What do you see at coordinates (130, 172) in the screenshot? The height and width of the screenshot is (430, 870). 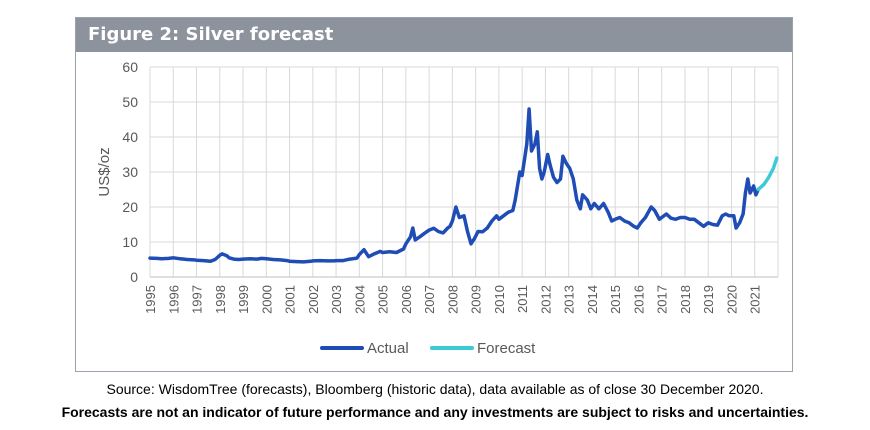 I see `y-tick-label: 30` at bounding box center [130, 172].